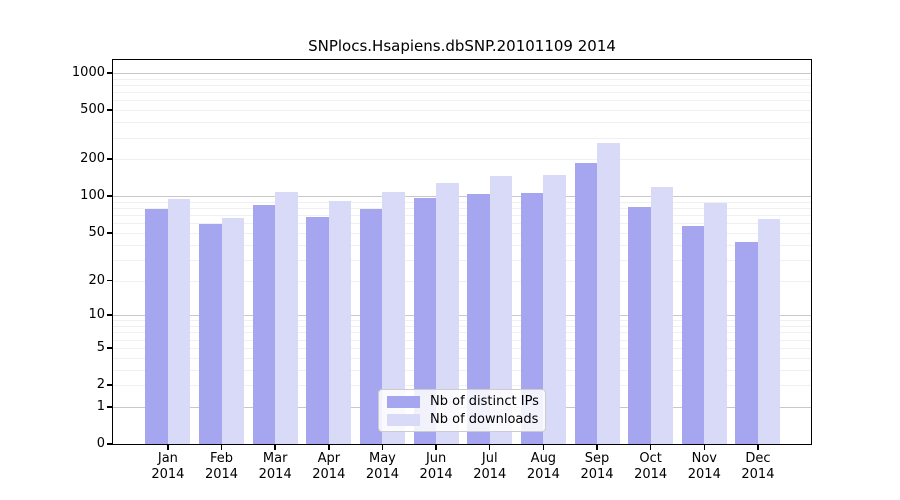 Image resolution: width=900 pixels, height=500 pixels. I want to click on y-tick-label: 2, so click(100, 384).